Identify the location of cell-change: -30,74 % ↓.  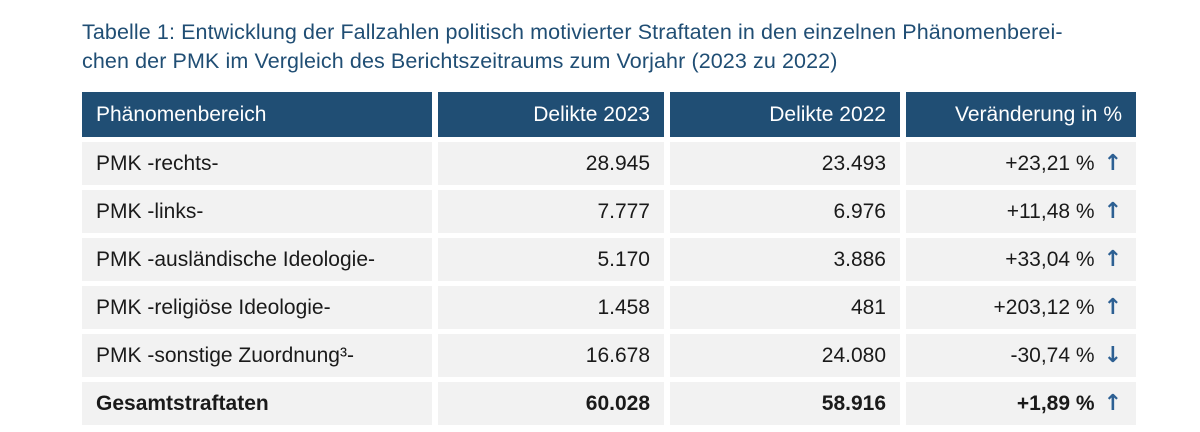
(1021, 355).